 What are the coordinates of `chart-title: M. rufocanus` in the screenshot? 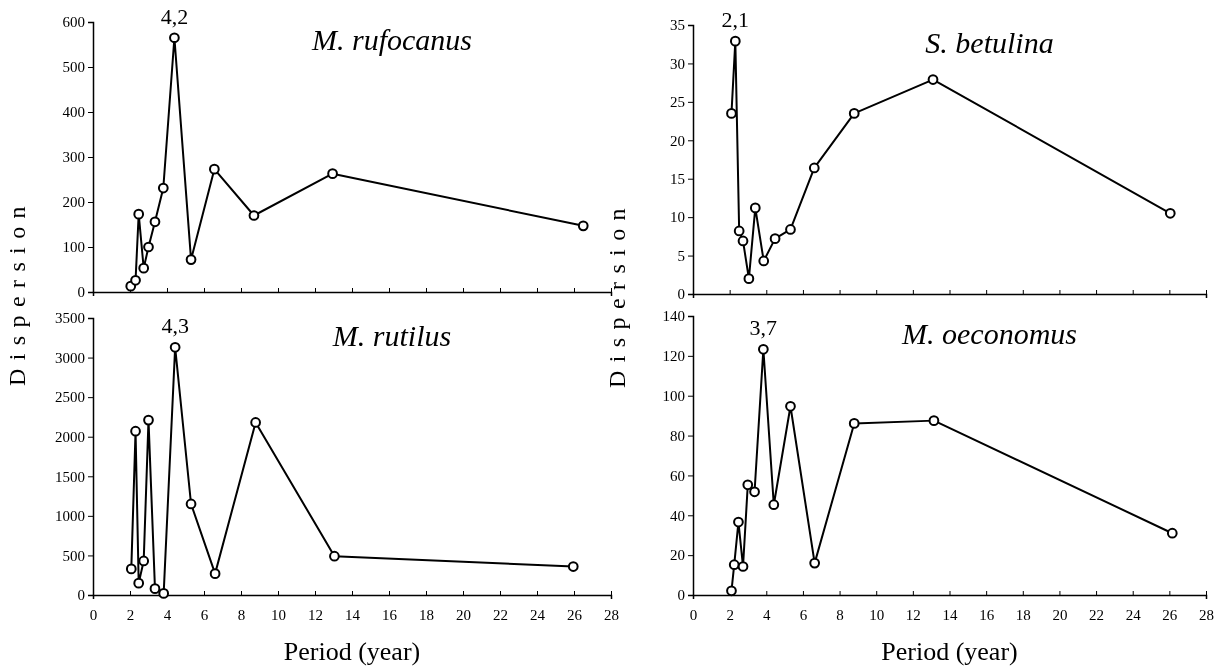 It's located at (391, 39).